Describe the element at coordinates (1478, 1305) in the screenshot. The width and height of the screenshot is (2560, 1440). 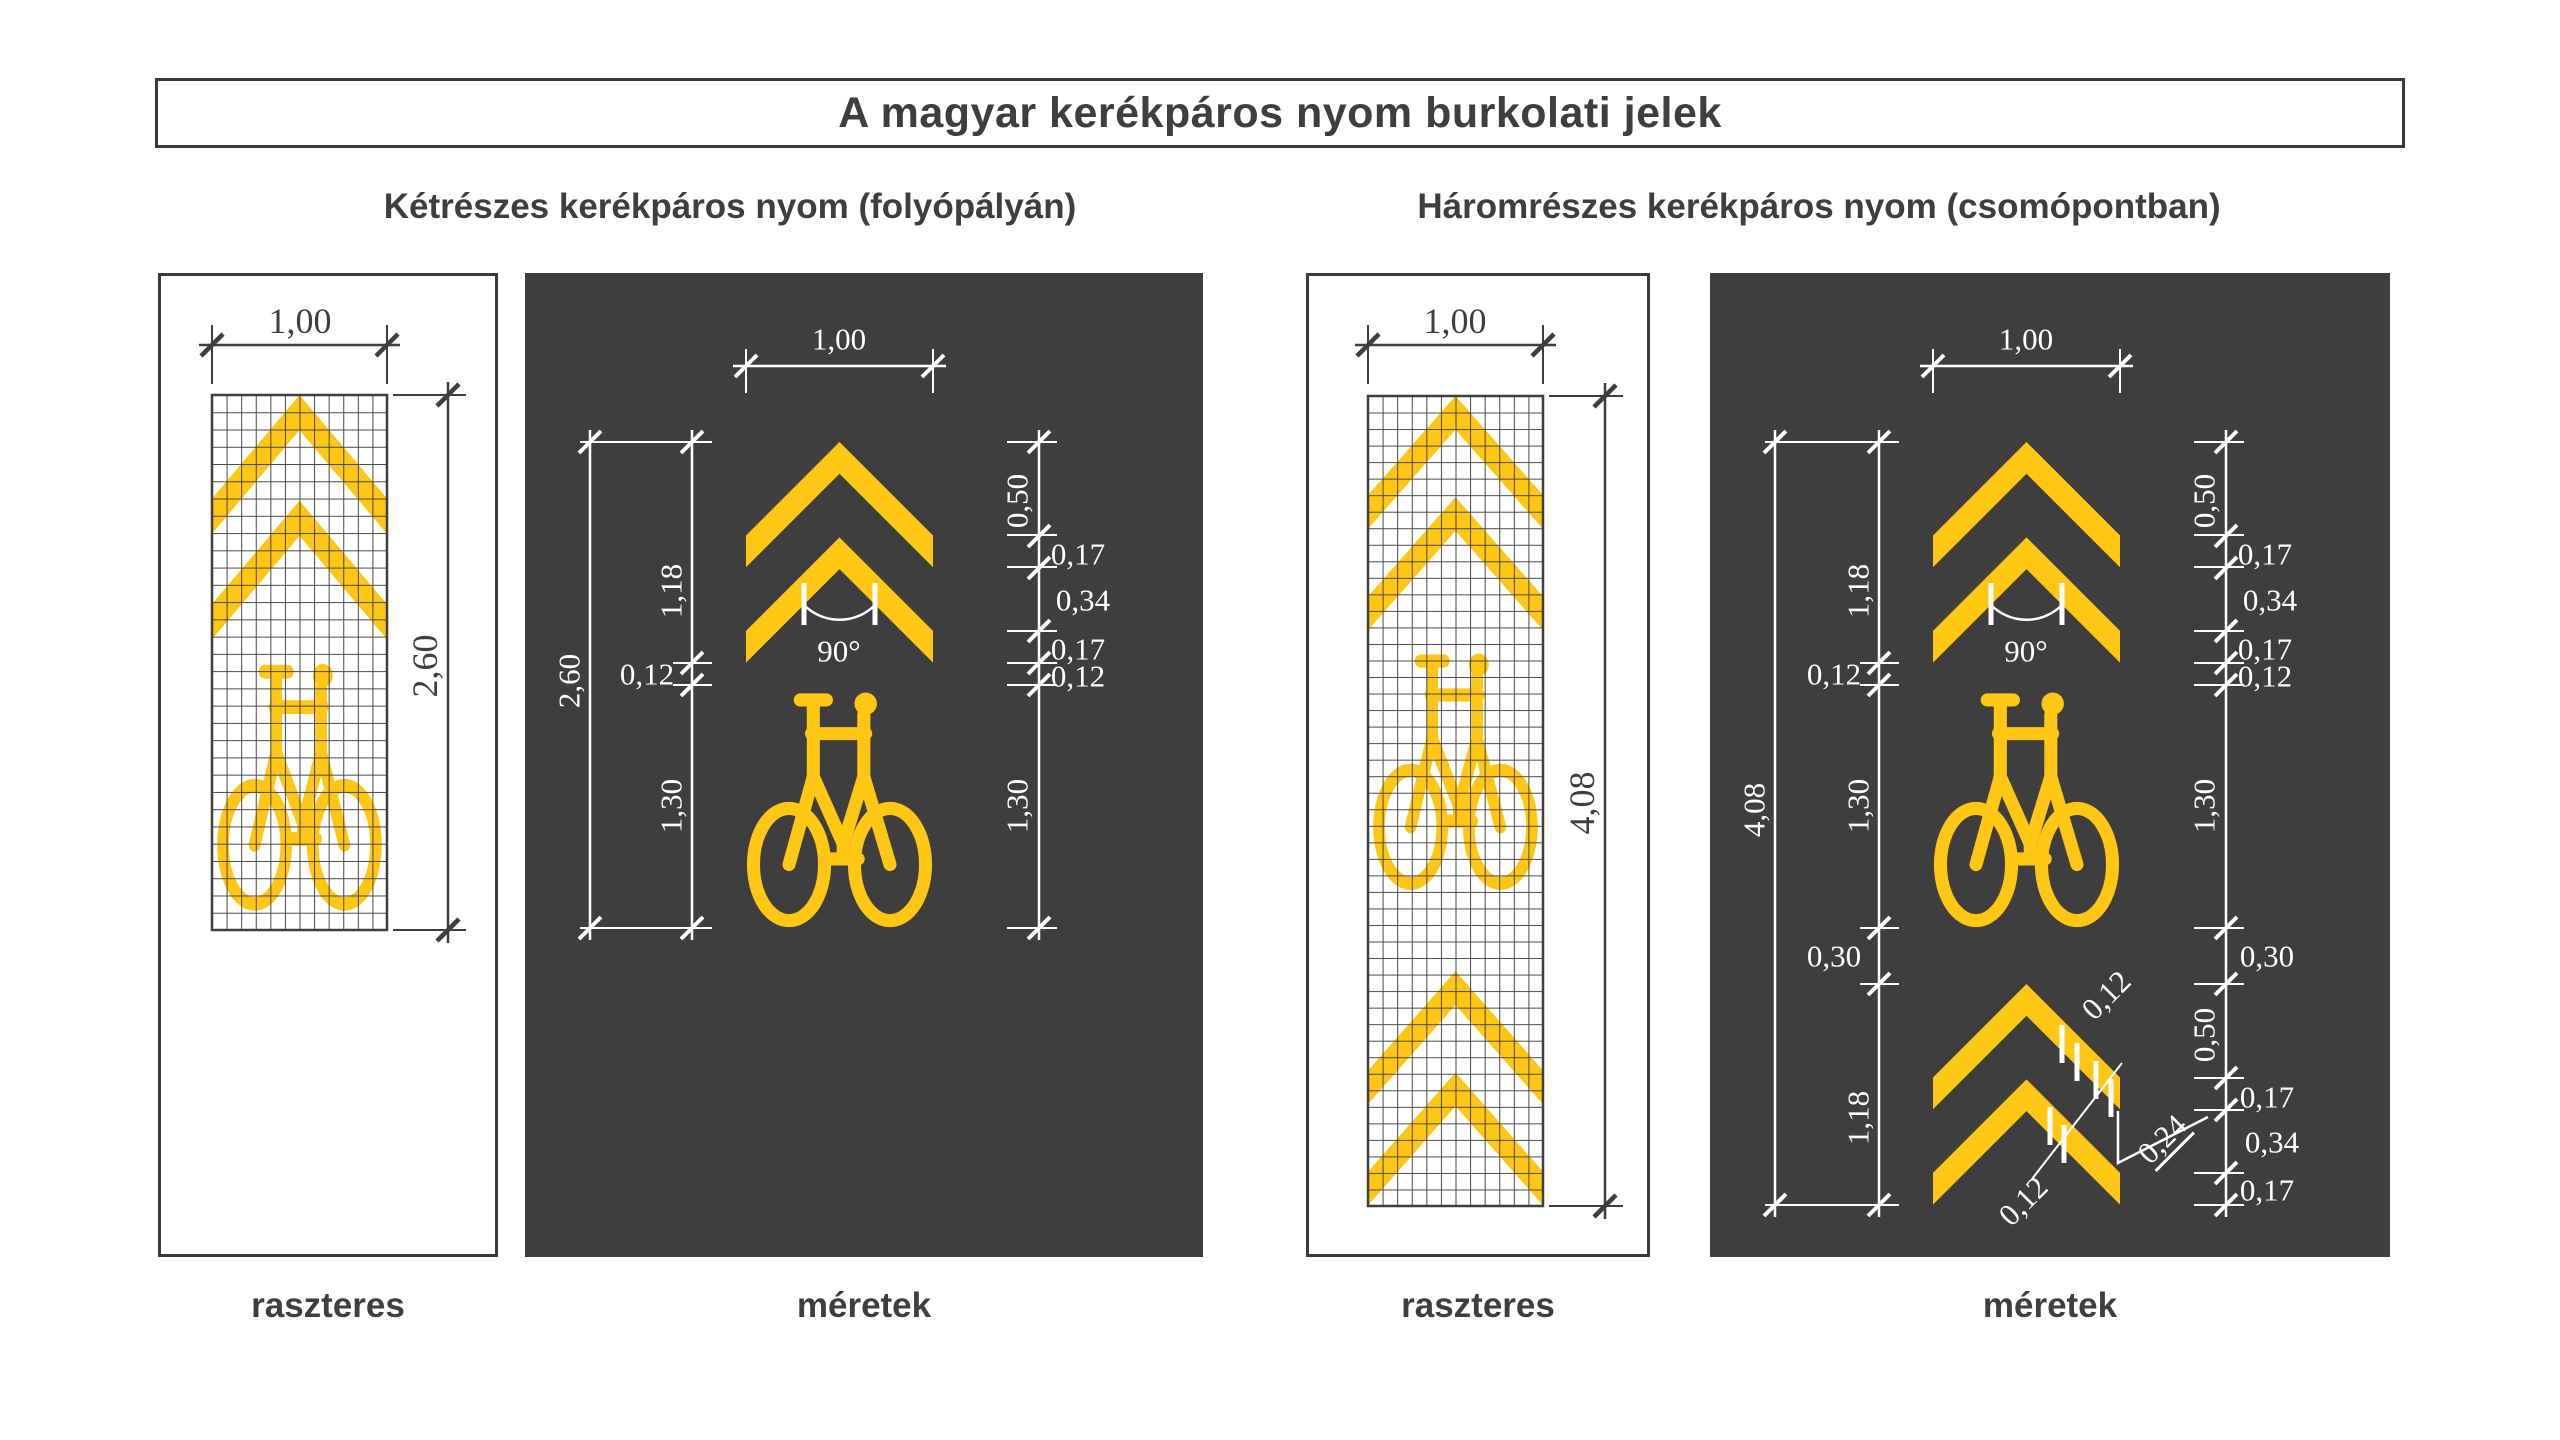
I see `caption-right-raster: raszteres` at that location.